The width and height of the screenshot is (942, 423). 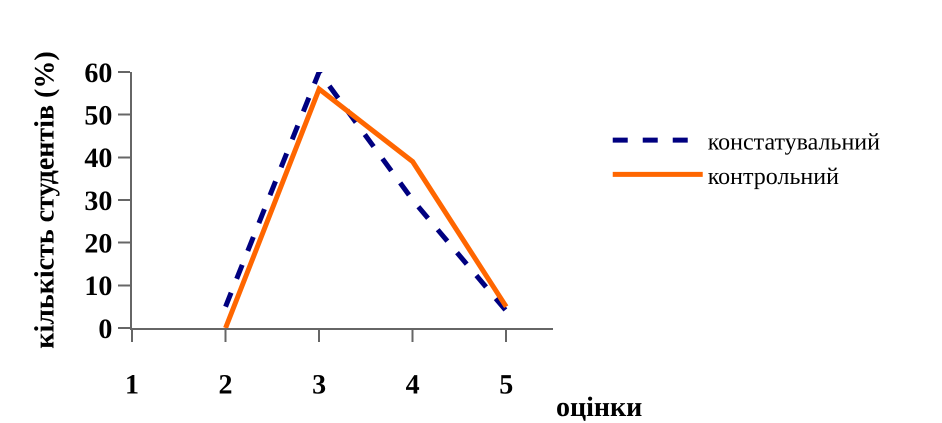 I want to click on y-tick-label: 50, so click(x=98, y=116).